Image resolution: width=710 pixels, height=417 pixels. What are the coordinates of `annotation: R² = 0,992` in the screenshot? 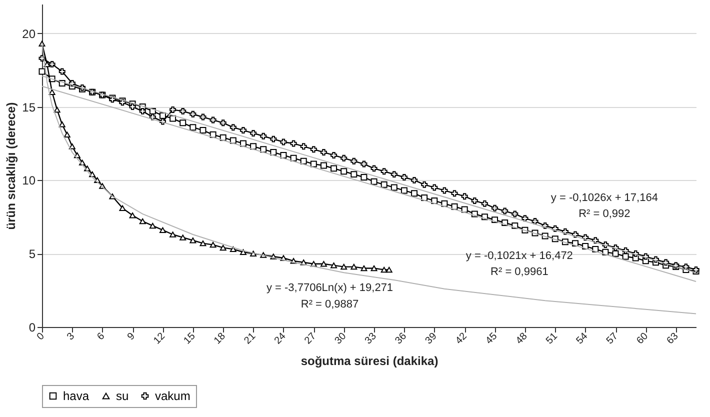 It's located at (604, 214).